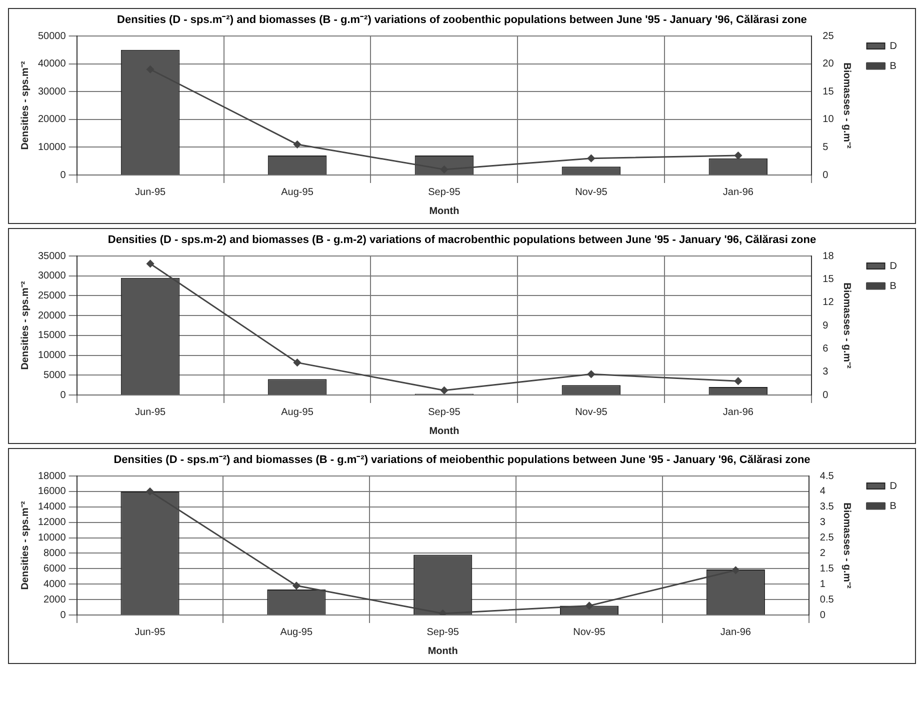 The image size is (924, 726). What do you see at coordinates (823, 584) in the screenshot?
I see `y2-tick-label: 1` at bounding box center [823, 584].